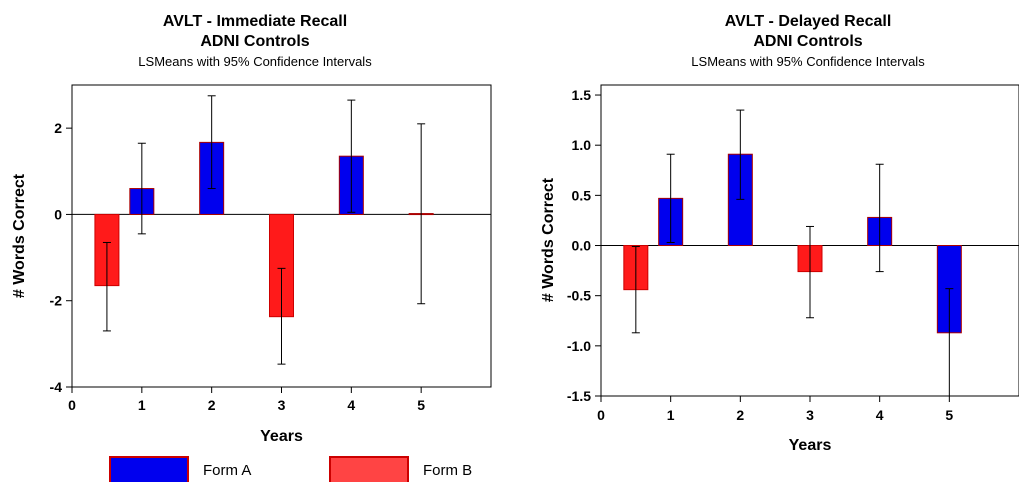 This screenshot has height=482, width=1019. What do you see at coordinates (58, 214) in the screenshot?
I see `y-tick-label: 0` at bounding box center [58, 214].